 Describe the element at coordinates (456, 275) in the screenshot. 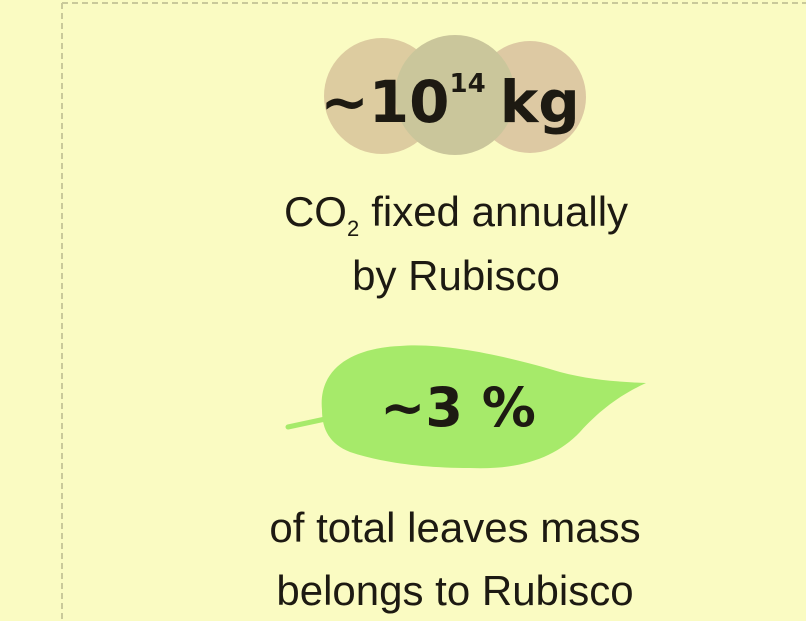

I see `caption-mass-line2: by Rubisco` at that location.